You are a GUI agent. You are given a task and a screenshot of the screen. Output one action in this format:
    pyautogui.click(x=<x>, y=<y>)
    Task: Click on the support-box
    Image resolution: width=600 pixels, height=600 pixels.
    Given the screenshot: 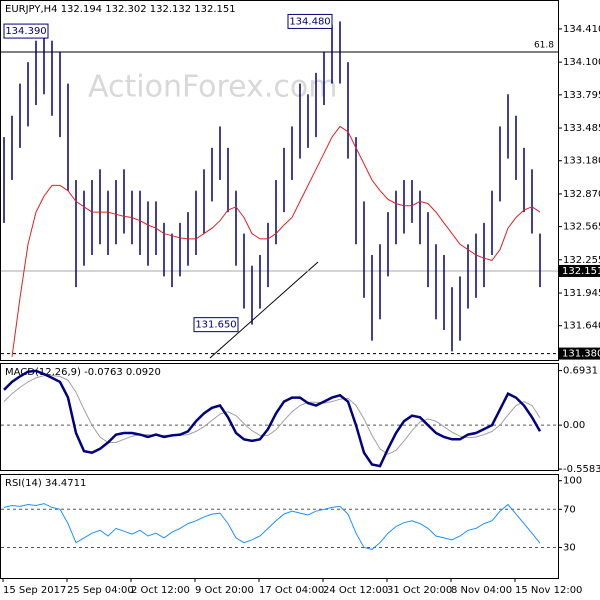 What is the action you would take?
    pyautogui.click(x=579, y=353)
    